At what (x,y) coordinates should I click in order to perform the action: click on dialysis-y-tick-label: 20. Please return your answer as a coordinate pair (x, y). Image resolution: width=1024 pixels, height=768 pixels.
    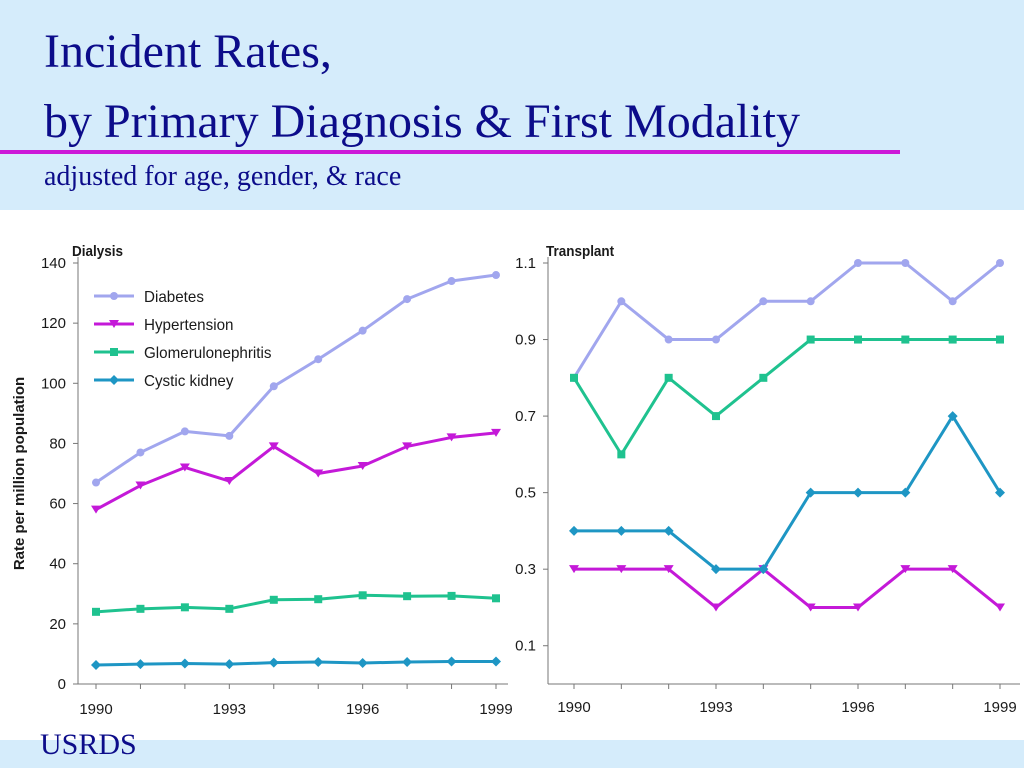
    Looking at the image, I should click on (57, 624).